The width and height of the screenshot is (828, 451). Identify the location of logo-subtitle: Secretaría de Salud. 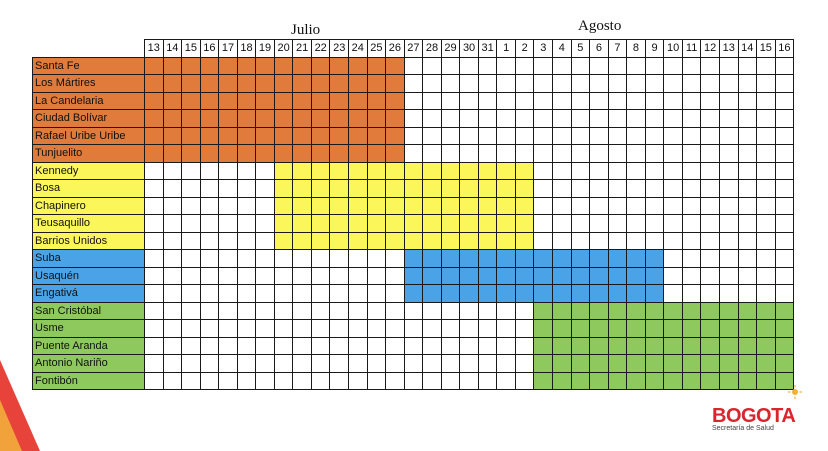
(743, 428).